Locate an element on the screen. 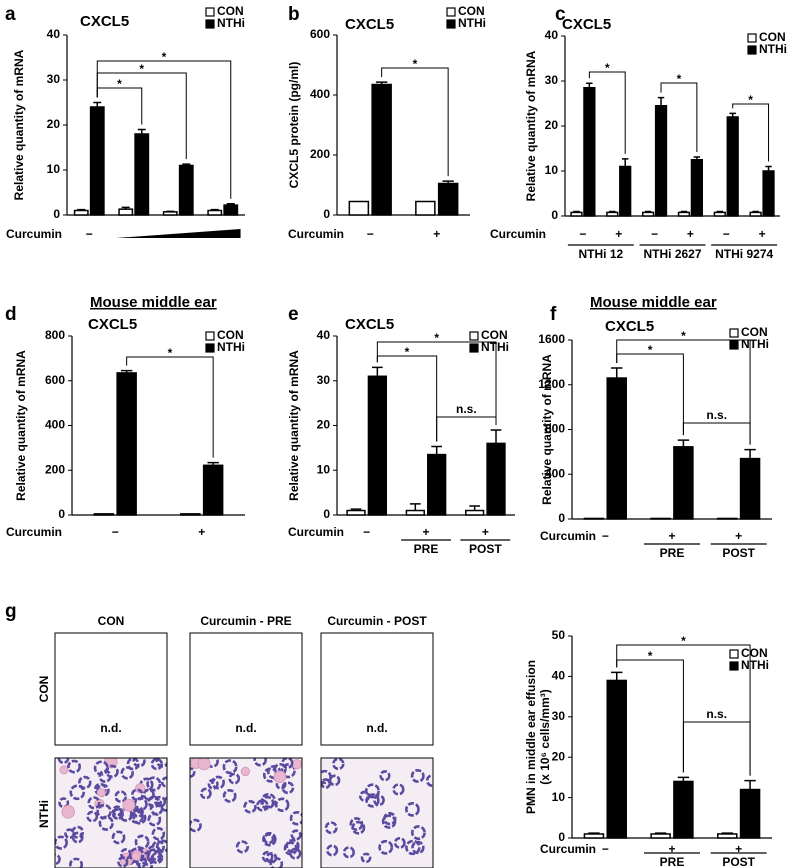  legend-swatch is located at coordinates (451, 12).